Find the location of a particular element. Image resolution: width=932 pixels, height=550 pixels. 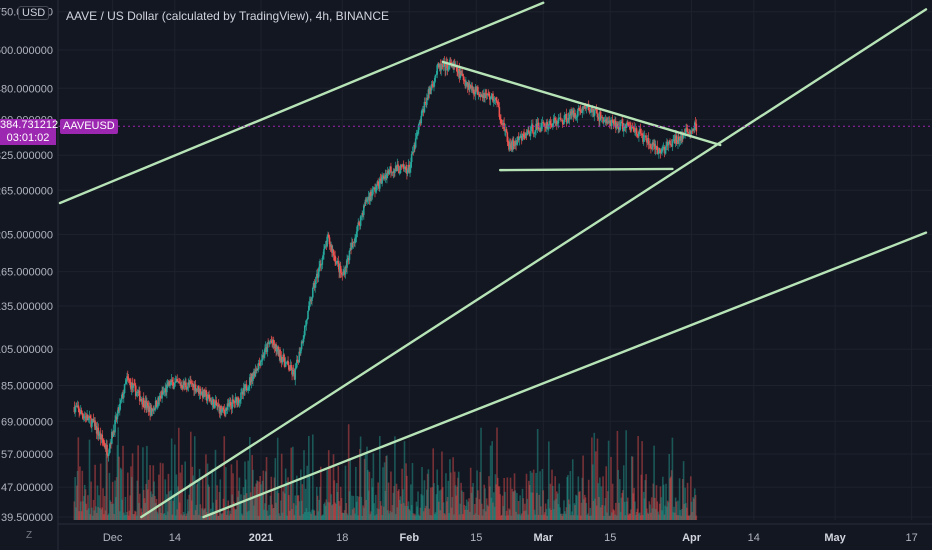

y-tick-label: 265.000000 is located at coordinates (26, 191).